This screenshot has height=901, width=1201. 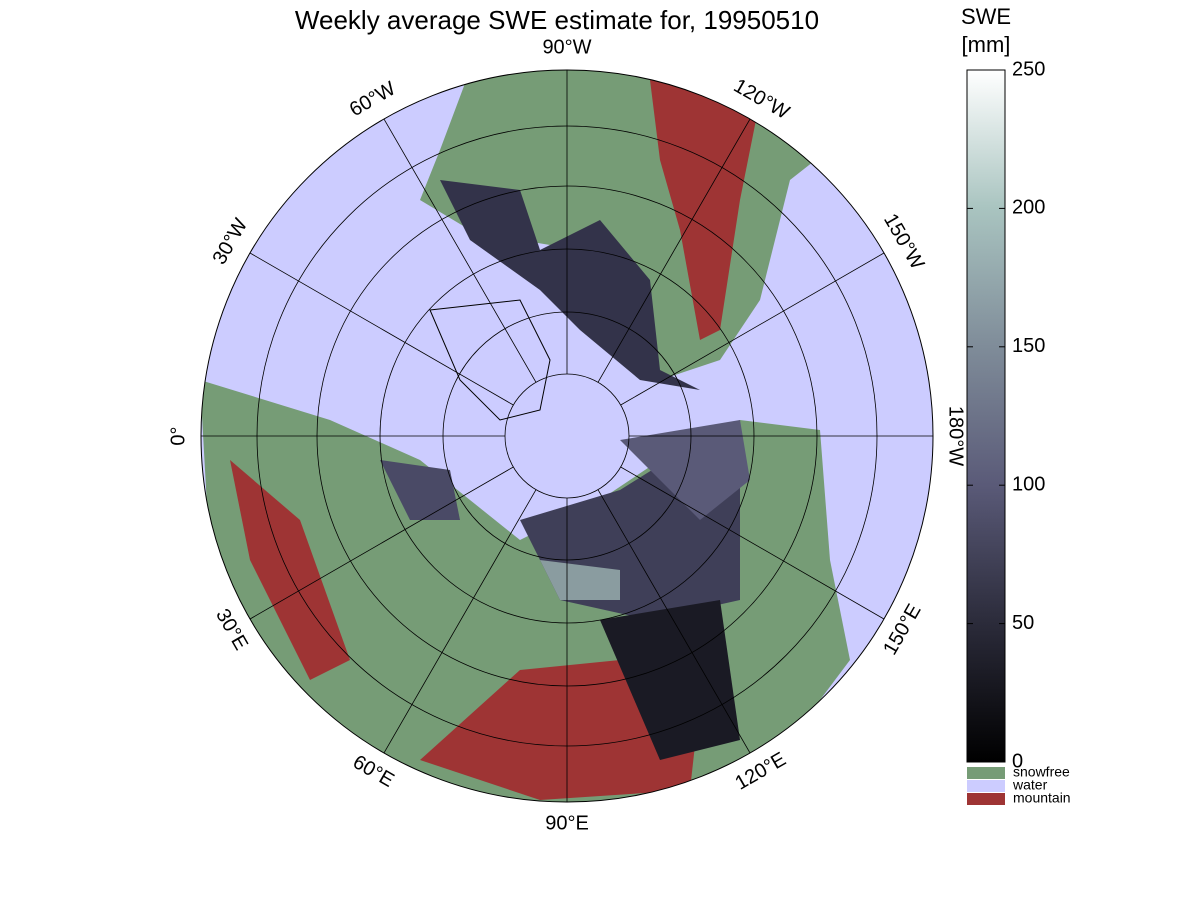 What do you see at coordinates (986, 44) in the screenshot?
I see `colorbar-label: [mm]` at bounding box center [986, 44].